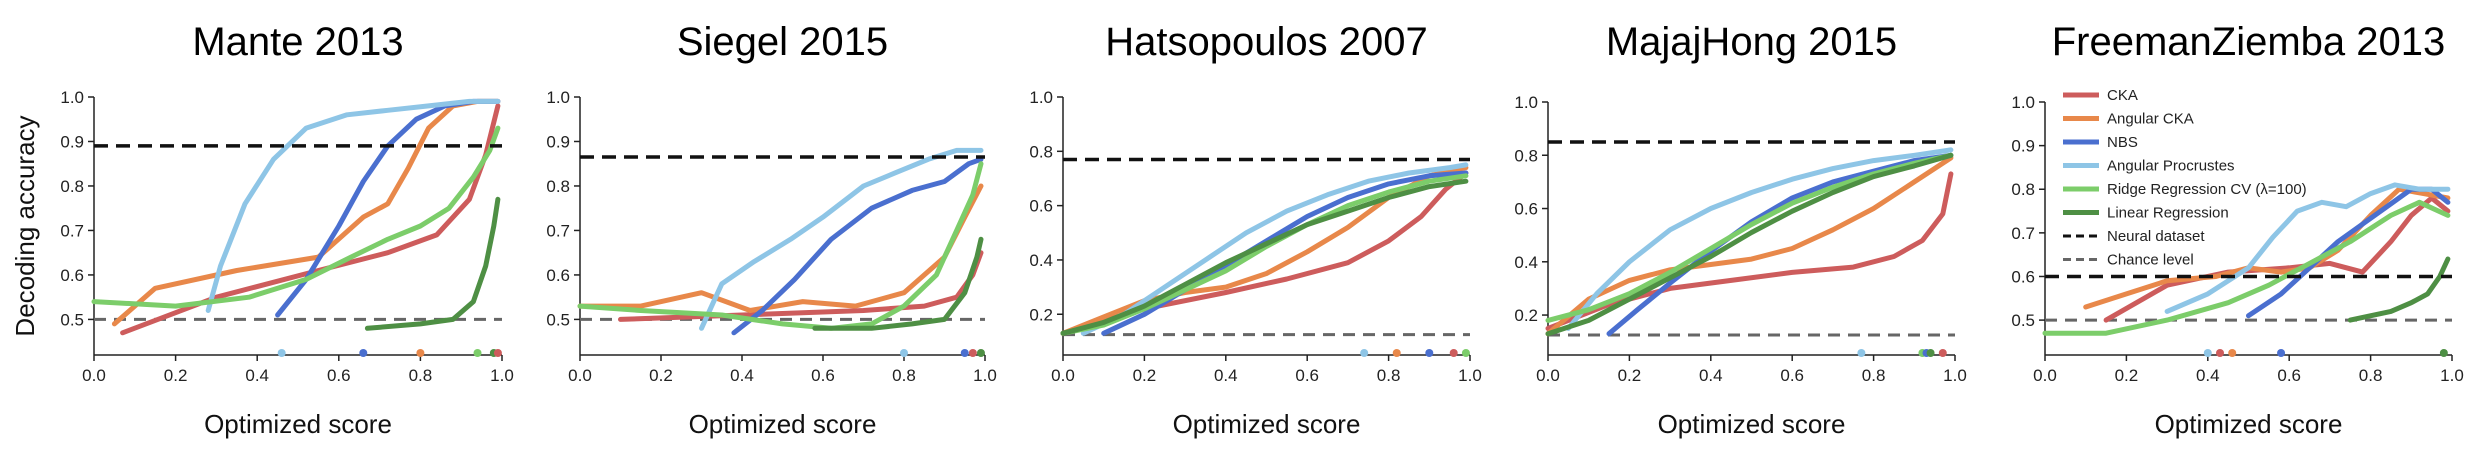 The image size is (2481, 454). What do you see at coordinates (2168, 213) in the screenshot?
I see `legend-label: Linear Regression` at bounding box center [2168, 213].